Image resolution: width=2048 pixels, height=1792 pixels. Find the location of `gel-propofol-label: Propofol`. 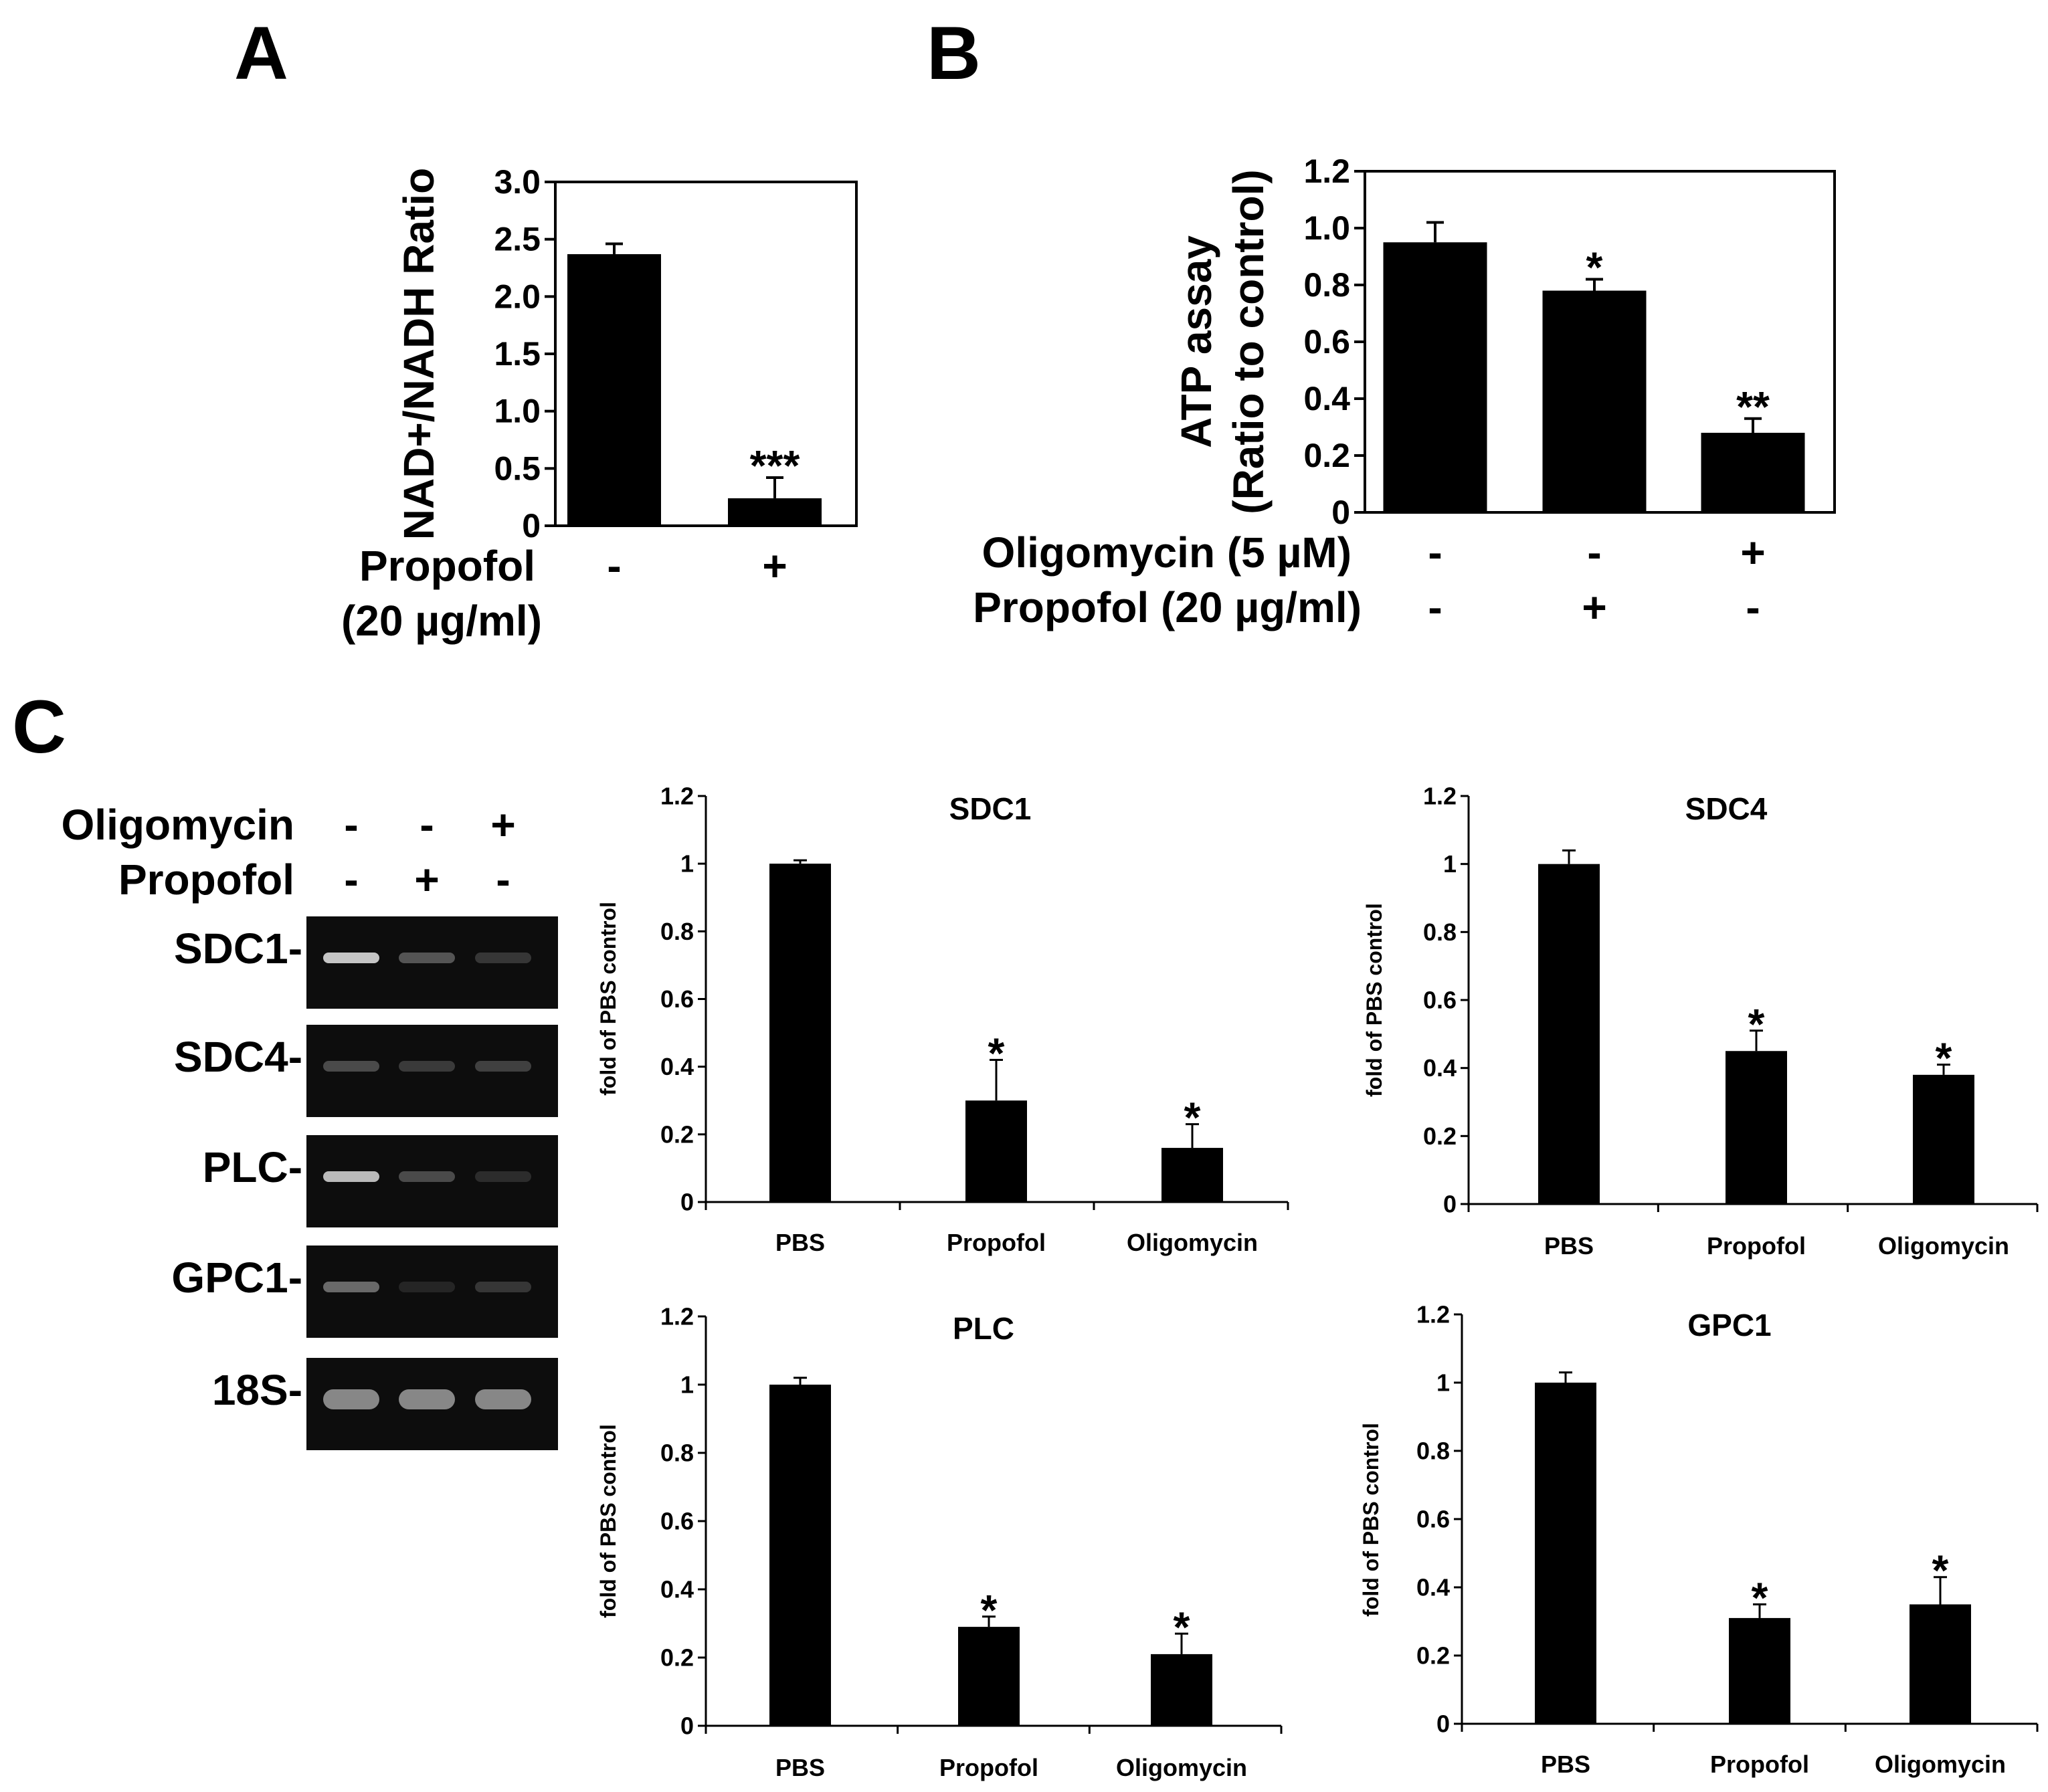

gel-propofol-label: Propofol is located at coordinates (206, 880).